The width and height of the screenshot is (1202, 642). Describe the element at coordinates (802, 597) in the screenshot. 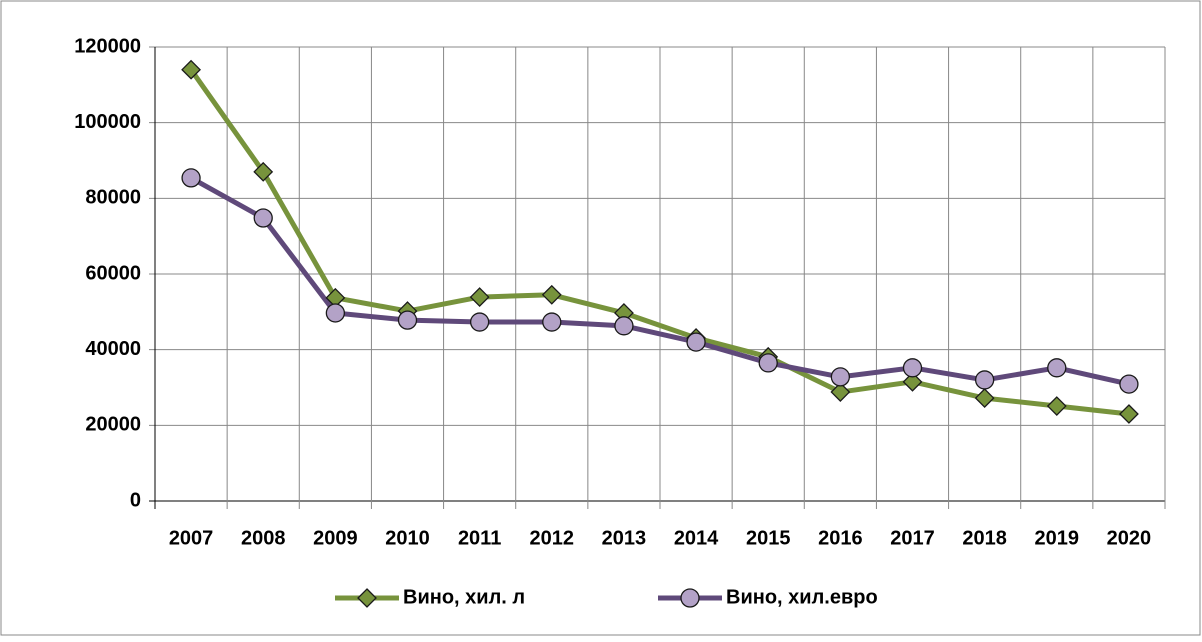

I see `legend-label: Вино, хил.евро` at that location.